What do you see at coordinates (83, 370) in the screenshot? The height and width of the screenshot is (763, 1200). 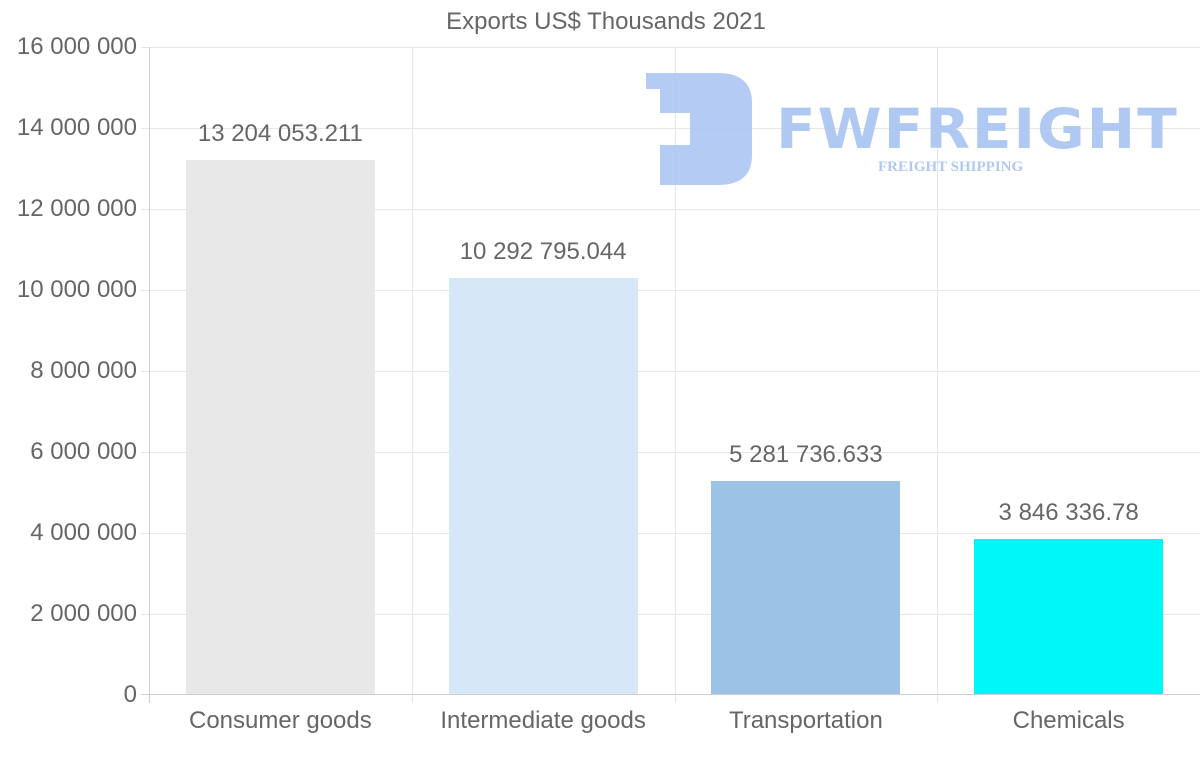 I see `y-tick-label: 8 000 000` at bounding box center [83, 370].